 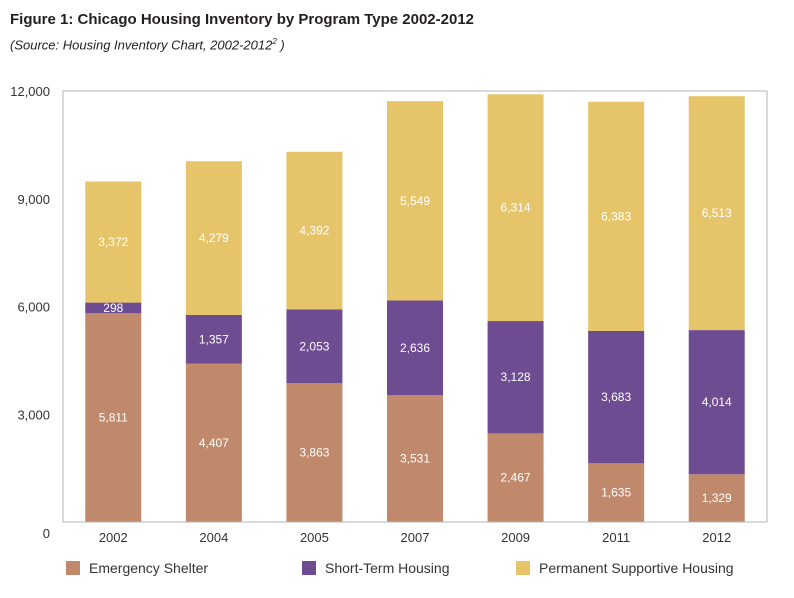 I want to click on x-tick-label: 2005, so click(x=314, y=537).